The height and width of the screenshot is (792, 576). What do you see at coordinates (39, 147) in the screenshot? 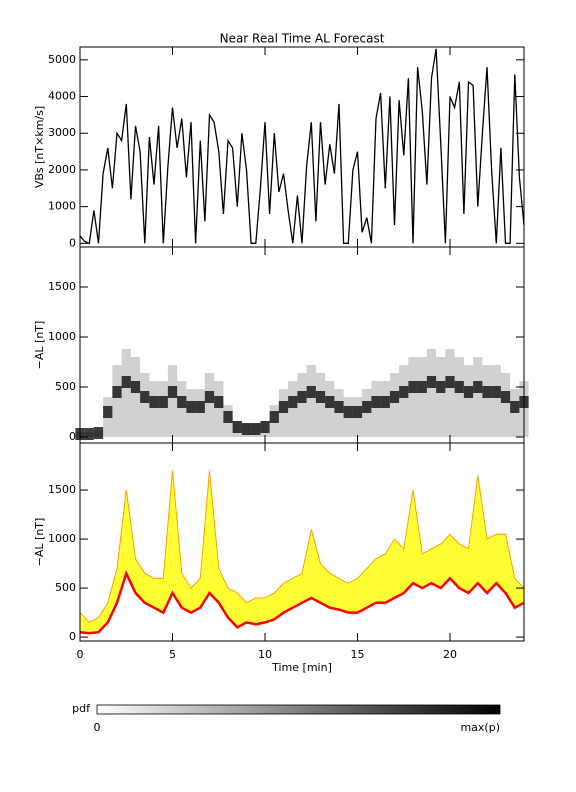
I see `y-axis-label: VBs [nT×km/s]` at bounding box center [39, 147].